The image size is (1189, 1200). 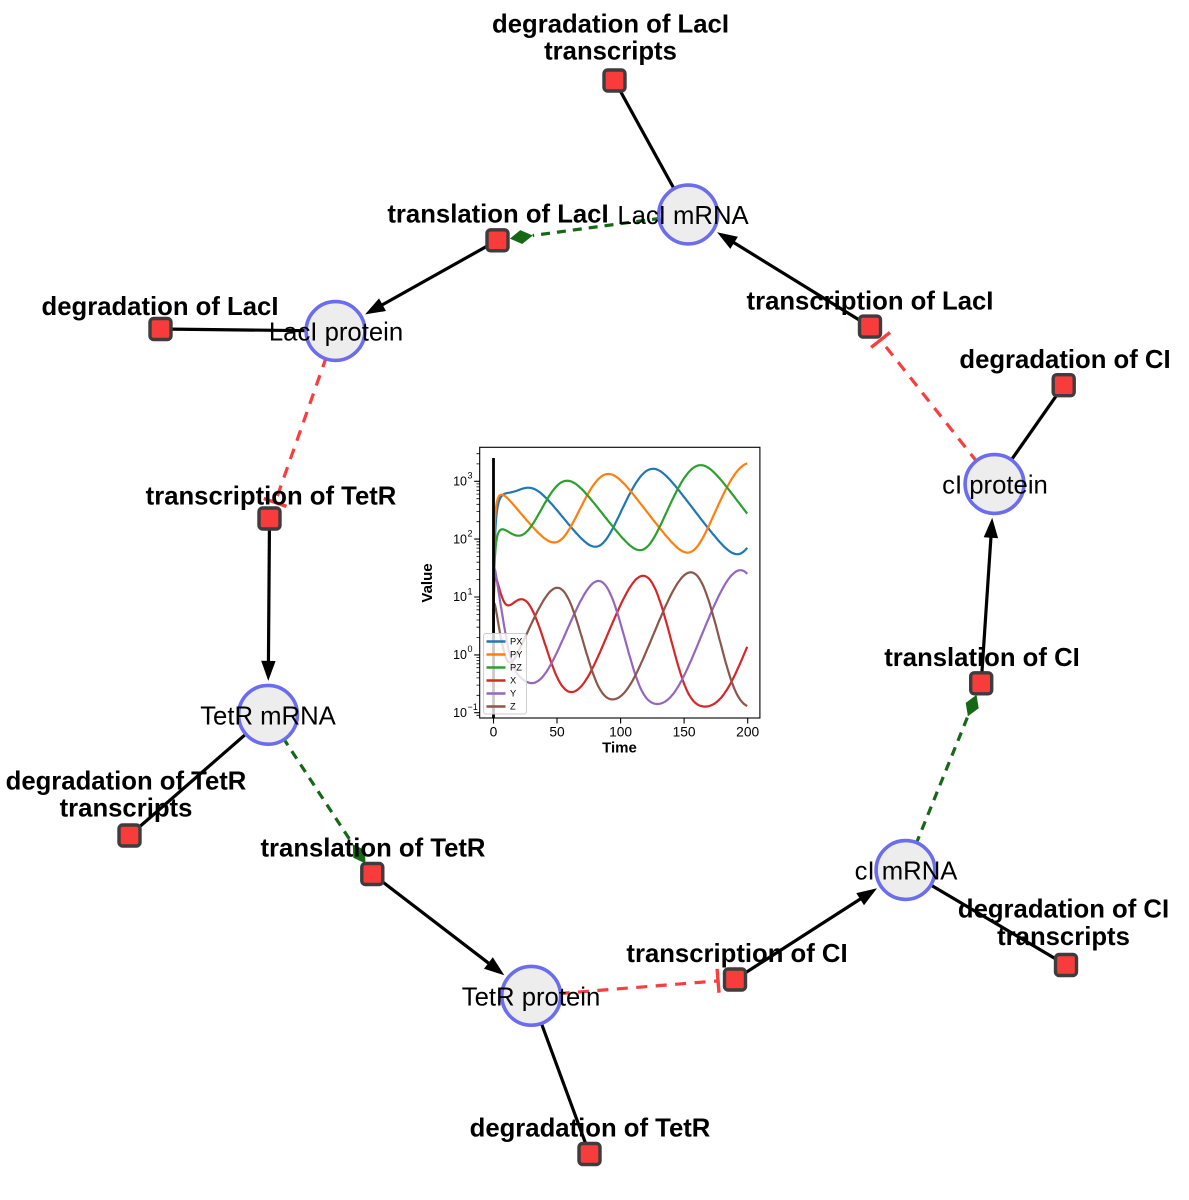 I want to click on svg-text: X, so click(x=513, y=681).